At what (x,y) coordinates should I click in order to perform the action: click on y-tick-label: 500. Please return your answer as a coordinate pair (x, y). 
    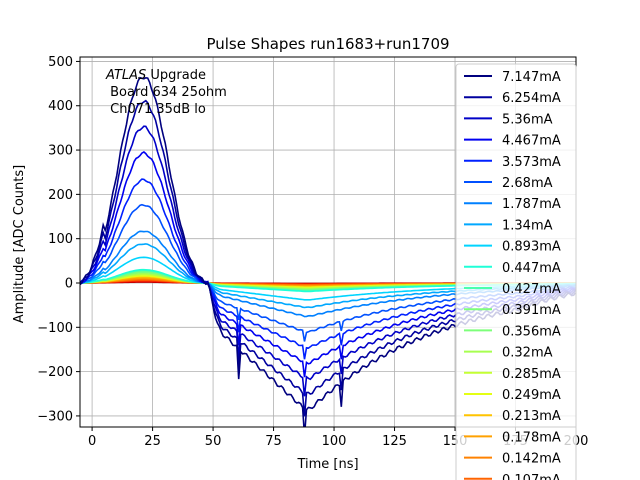
    Looking at the image, I should click on (60, 62).